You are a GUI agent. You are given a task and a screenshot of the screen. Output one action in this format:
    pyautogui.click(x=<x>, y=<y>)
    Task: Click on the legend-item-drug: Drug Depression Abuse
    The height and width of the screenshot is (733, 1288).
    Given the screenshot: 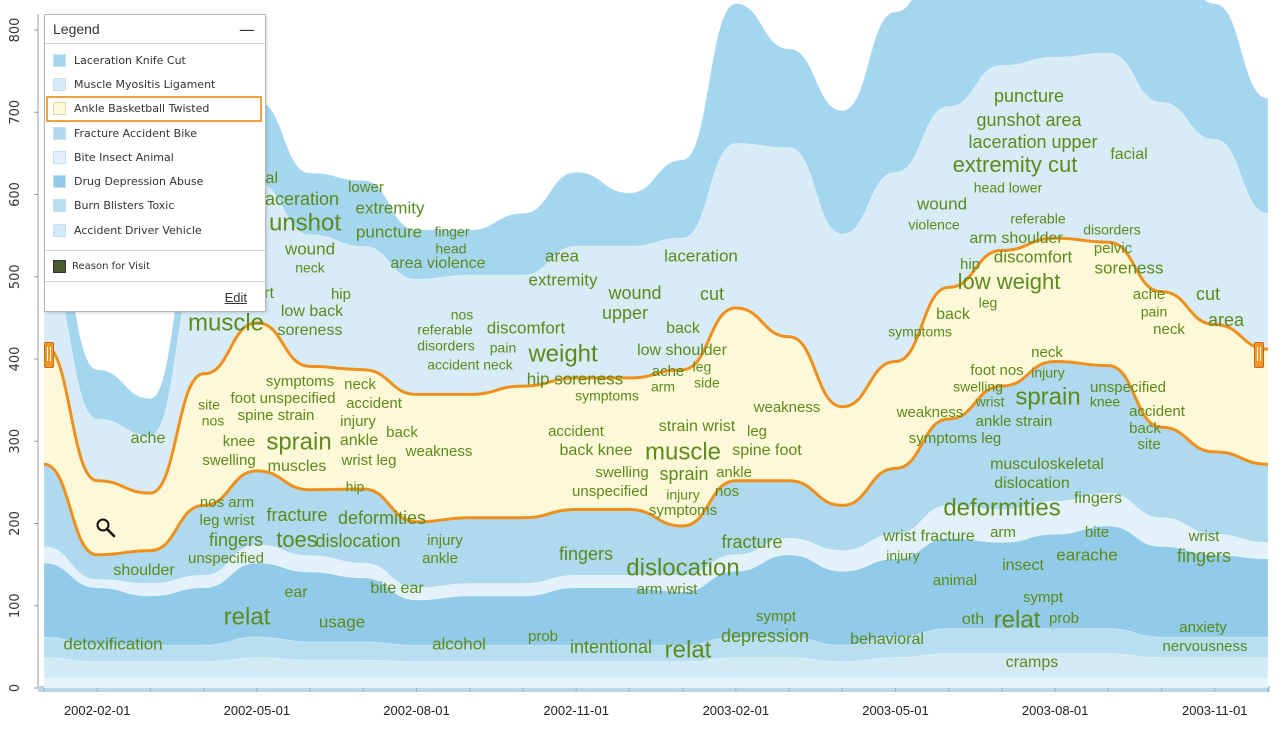 What is the action you would take?
    pyautogui.click(x=155, y=181)
    